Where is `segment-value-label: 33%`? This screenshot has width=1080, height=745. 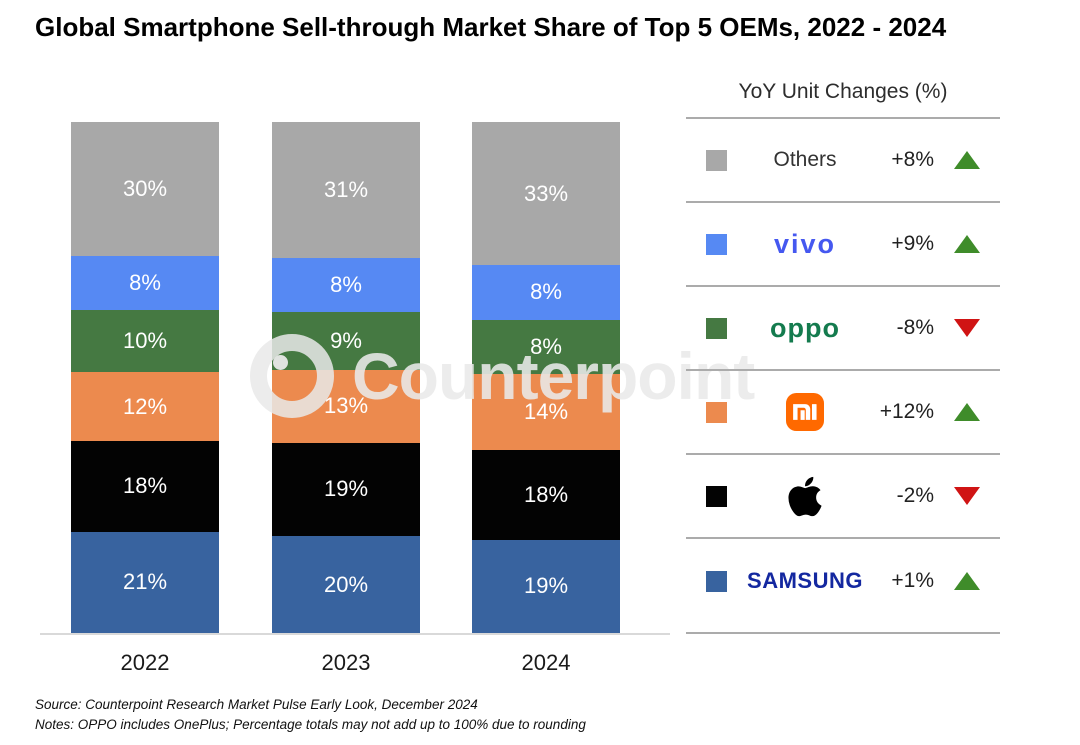
segment-value-label: 33% is located at coordinates (546, 193).